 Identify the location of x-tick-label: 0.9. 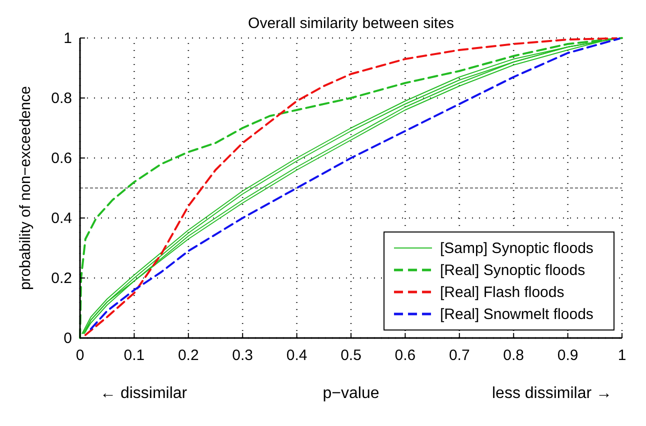
(567, 355).